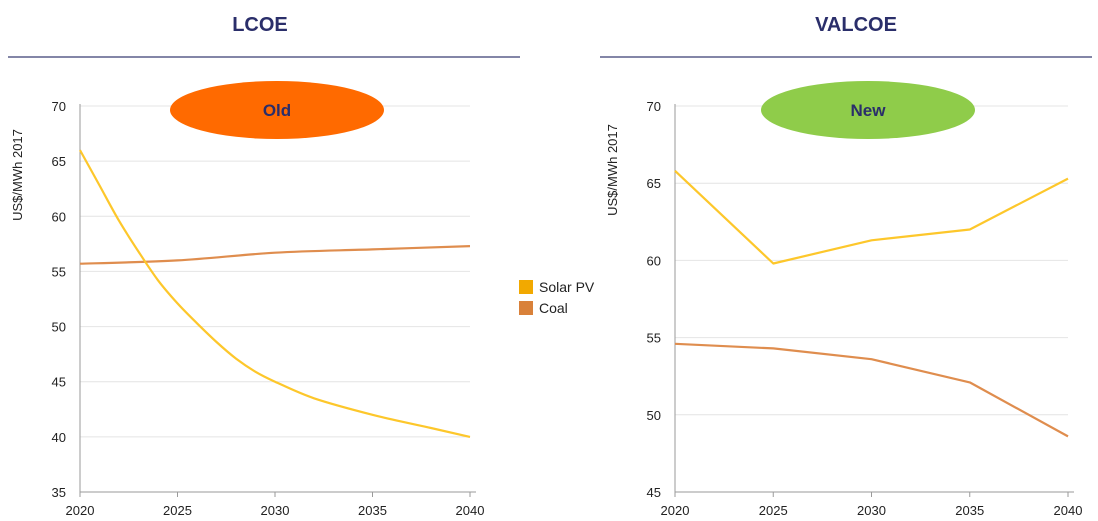  Describe the element at coordinates (59, 437) in the screenshot. I see `lcoe-y-tick-label: 40` at that location.